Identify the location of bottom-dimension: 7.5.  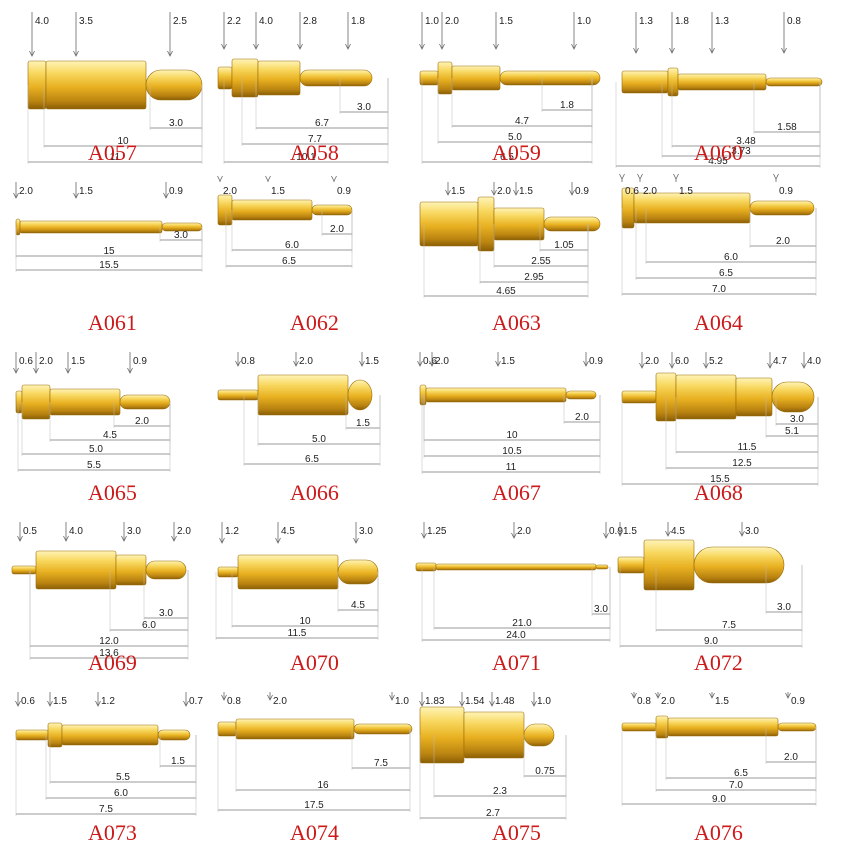
(381, 749).